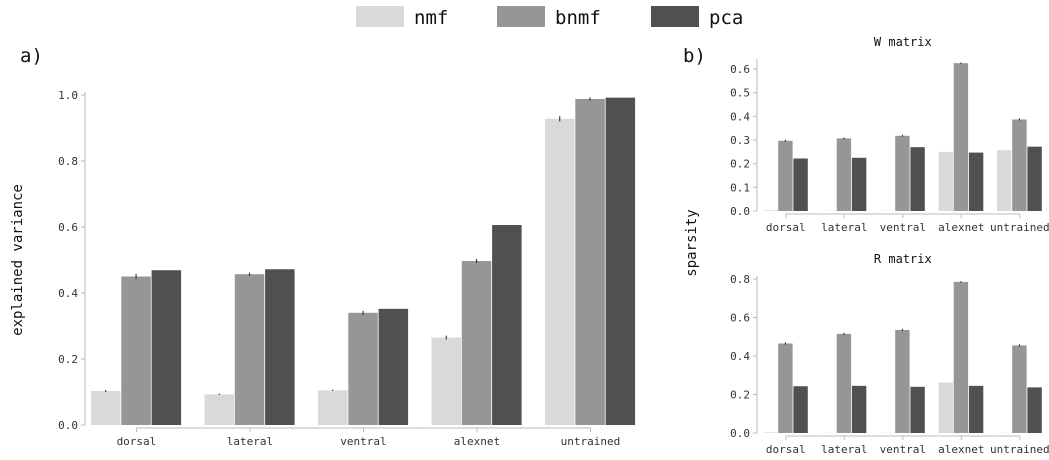  What do you see at coordinates (961, 227) in the screenshot?
I see `panel-b1-xtick-label-alexnet: alexnet` at bounding box center [961, 227].